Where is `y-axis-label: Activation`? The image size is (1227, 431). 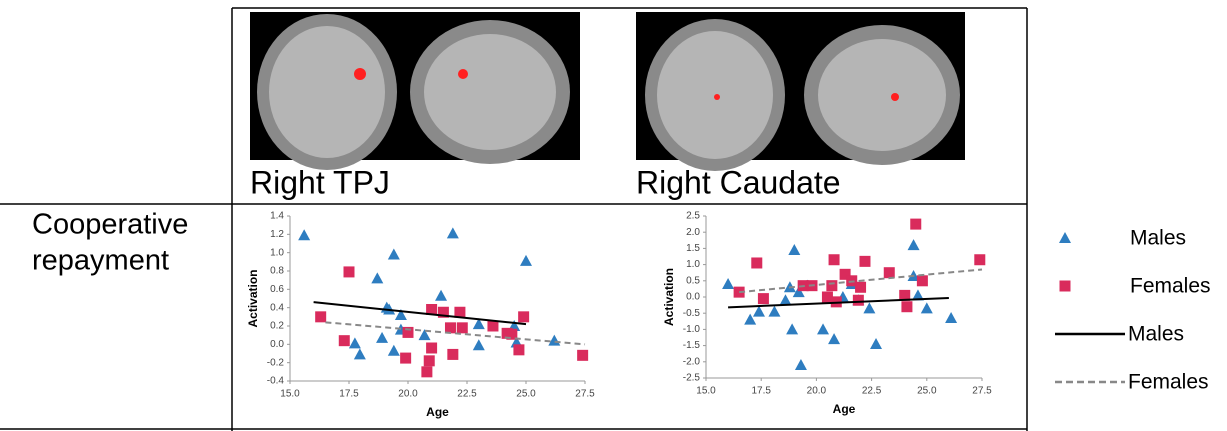
y-axis-label: Activation is located at coordinates (253, 298).